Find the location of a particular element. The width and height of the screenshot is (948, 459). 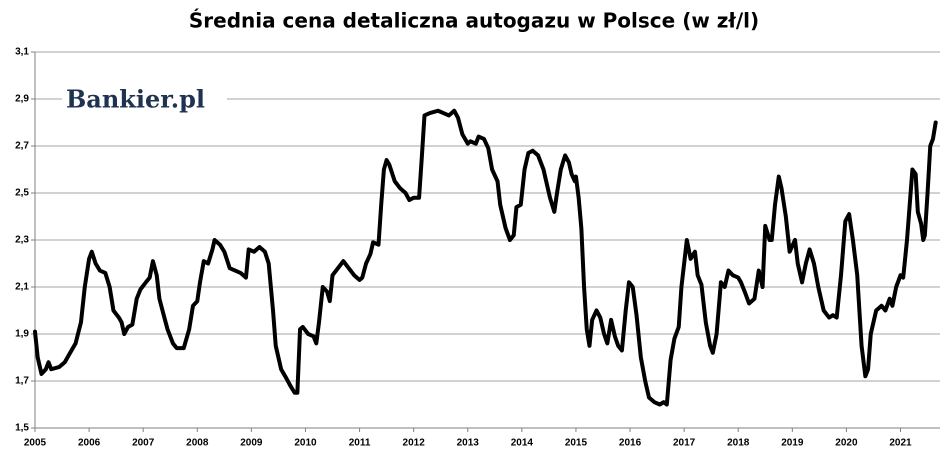

logo: Bankier.pl is located at coordinates (135, 99).